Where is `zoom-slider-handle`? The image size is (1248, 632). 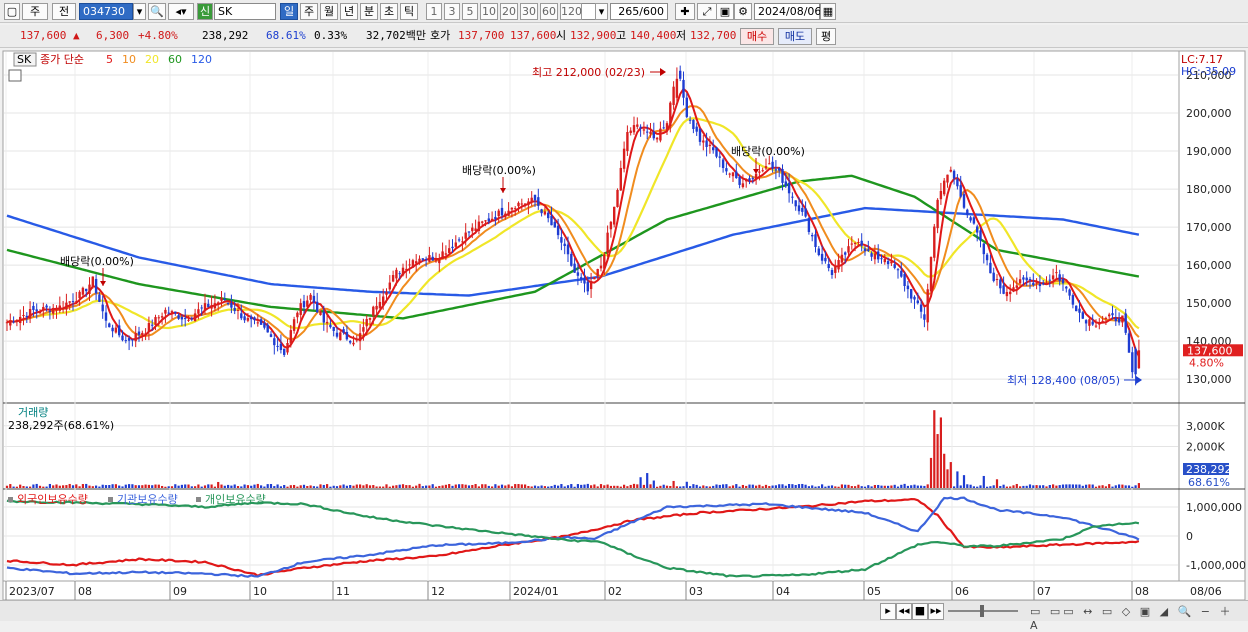
zoom-slider-handle is located at coordinates (982, 611).